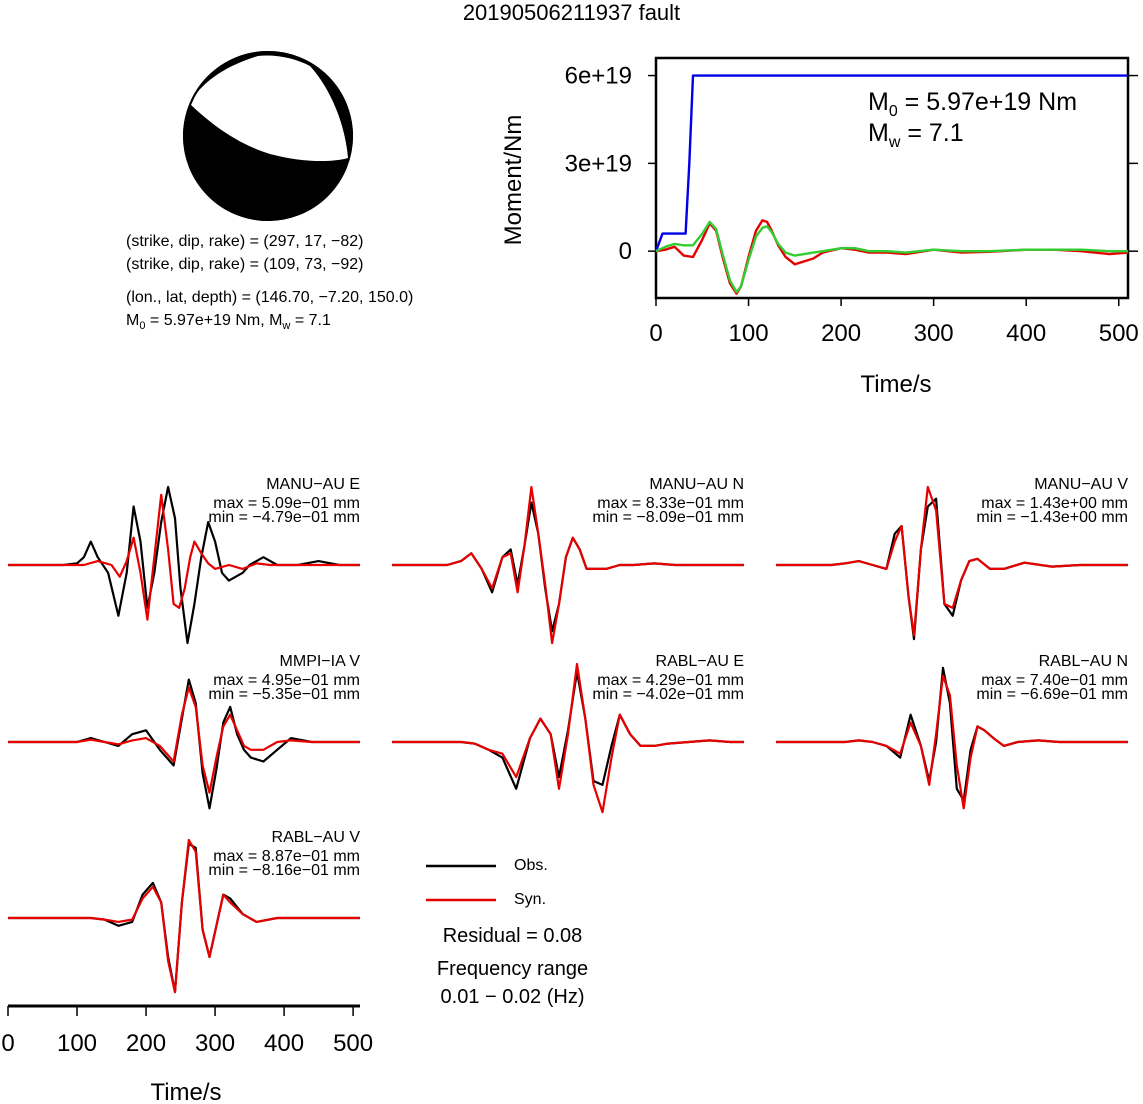 The width and height of the screenshot is (1143, 1104). I want to click on magnitude-annotation: Mw = 7.1, so click(916, 135).